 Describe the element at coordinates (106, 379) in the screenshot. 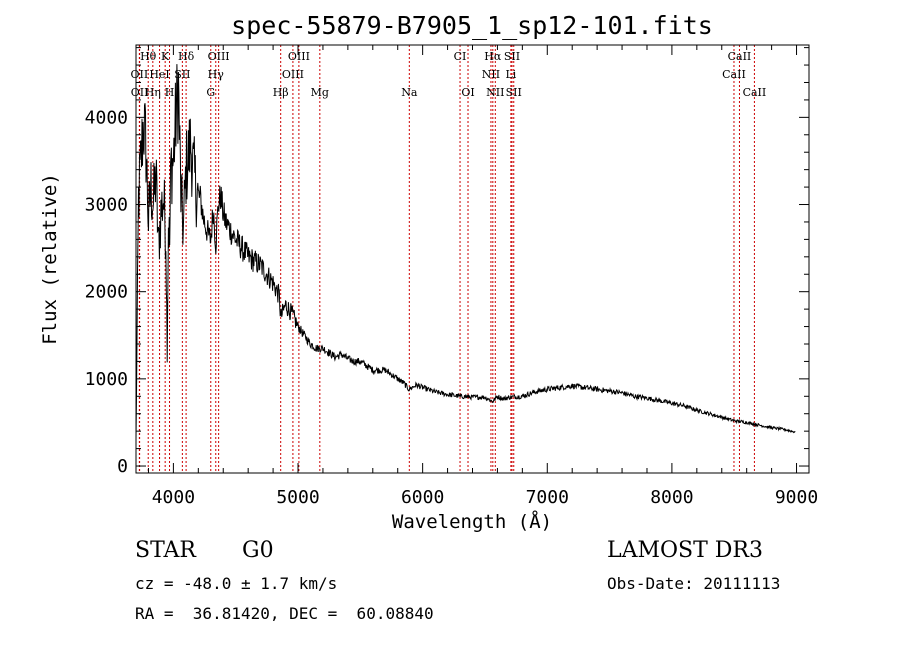

I see `y-tick-label: 1000` at that location.